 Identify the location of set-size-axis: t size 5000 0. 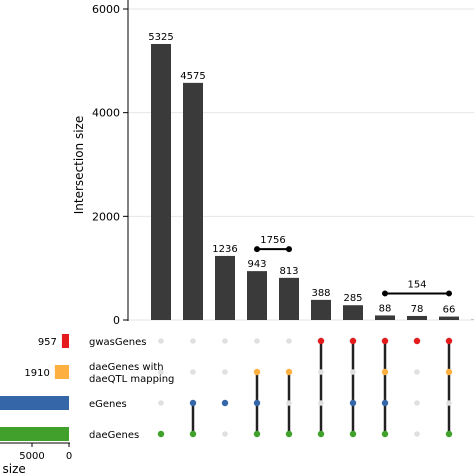
(36, 458).